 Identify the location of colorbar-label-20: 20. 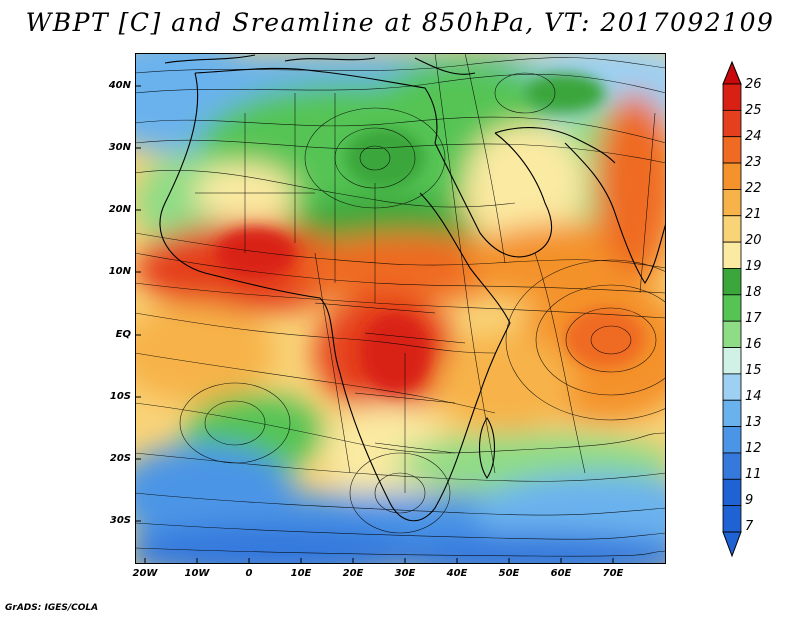
(753, 240).